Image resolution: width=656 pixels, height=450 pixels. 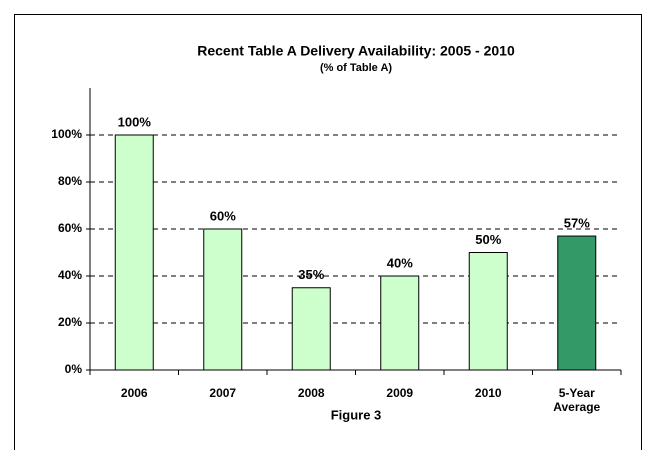 What do you see at coordinates (134, 393) in the screenshot?
I see `x-tick-label: 2006` at bounding box center [134, 393].